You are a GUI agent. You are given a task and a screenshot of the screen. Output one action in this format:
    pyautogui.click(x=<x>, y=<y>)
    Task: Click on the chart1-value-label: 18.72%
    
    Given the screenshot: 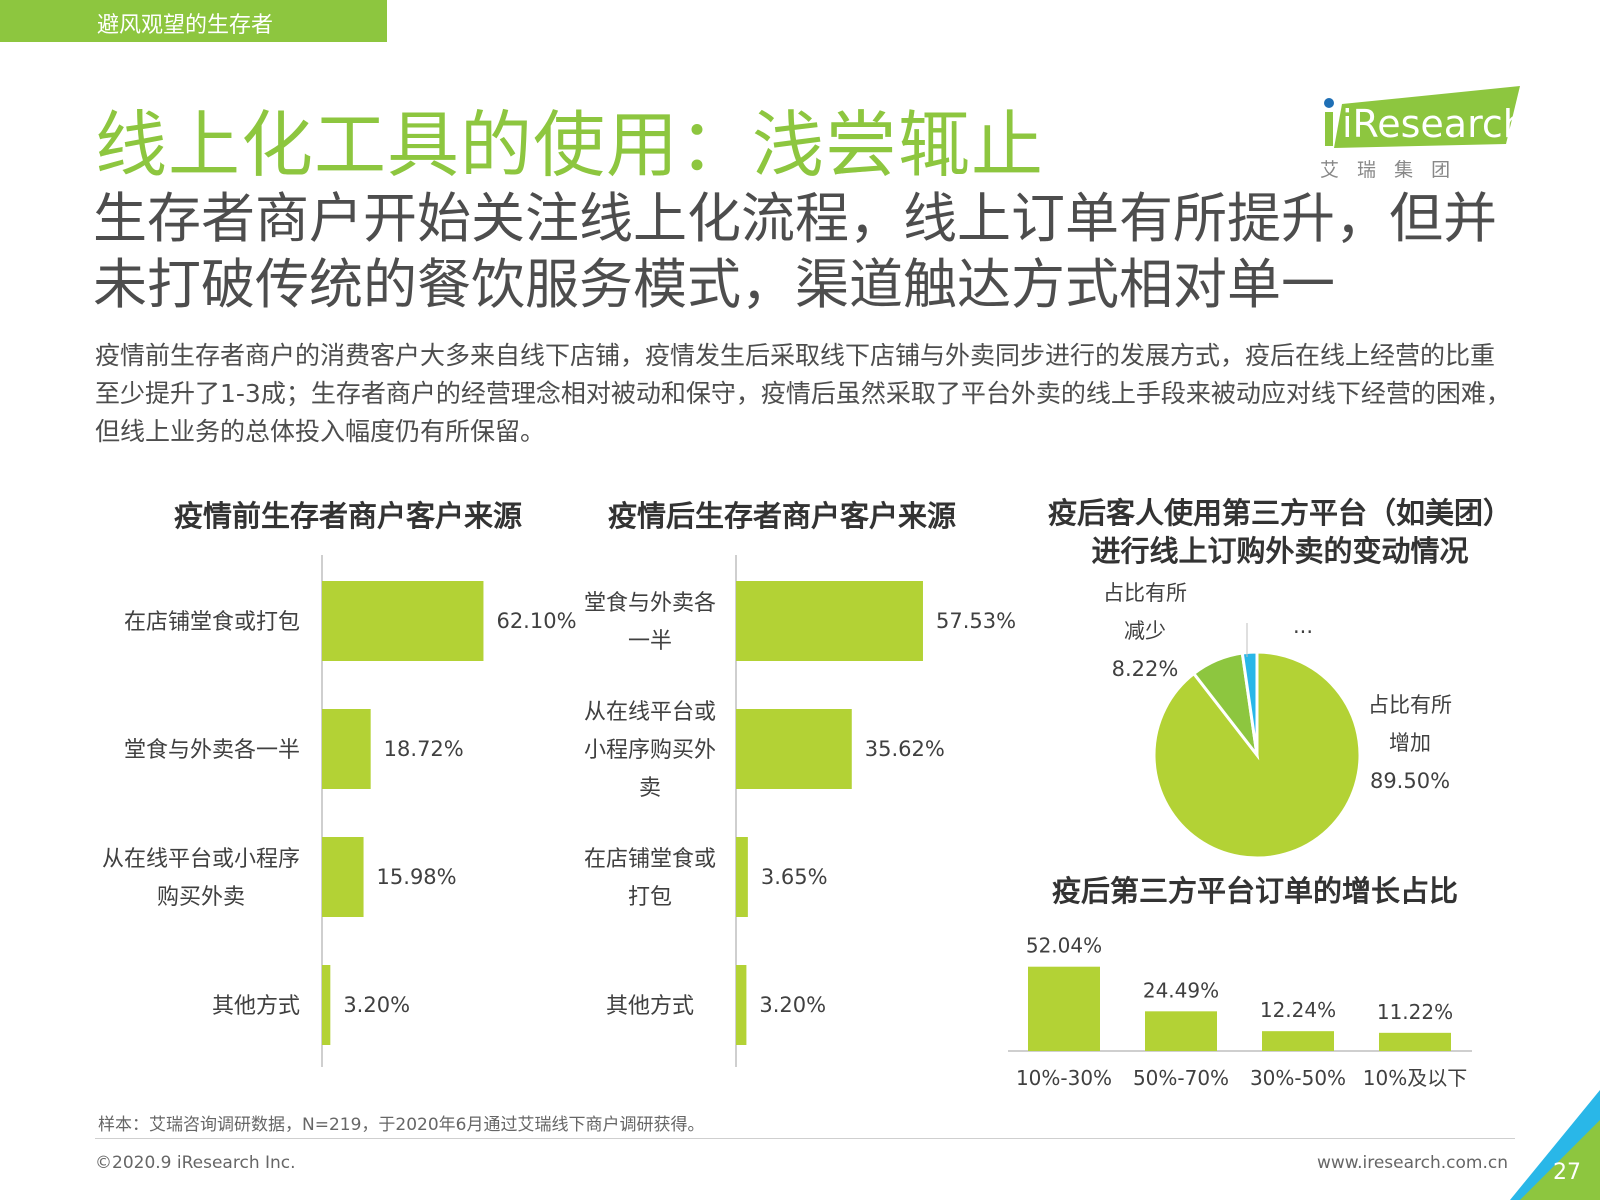 What is the action you would take?
    pyautogui.click(x=424, y=749)
    